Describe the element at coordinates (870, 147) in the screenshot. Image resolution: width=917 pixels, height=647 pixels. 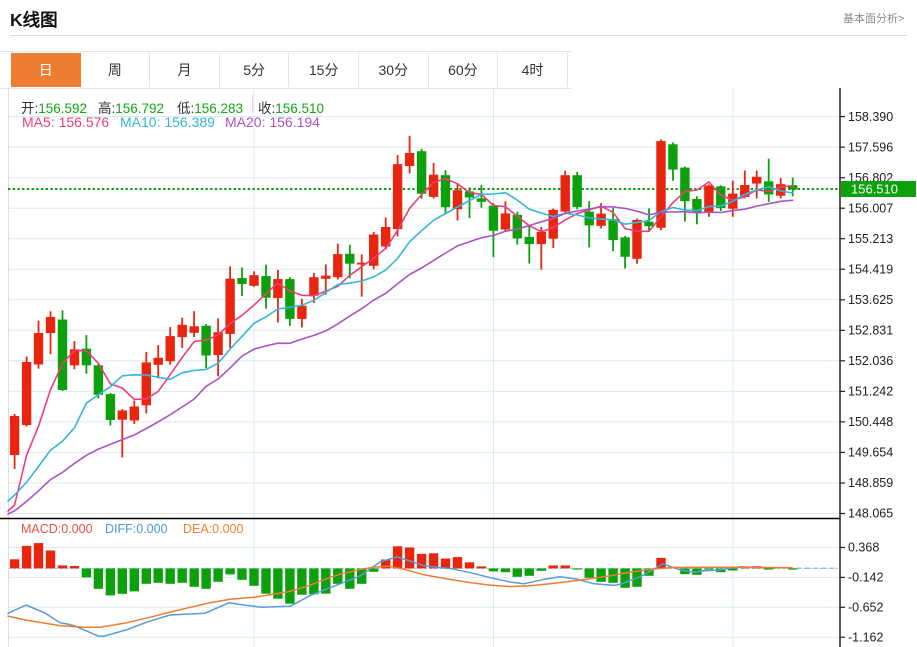
I see `svg-text: 157.596` at that location.